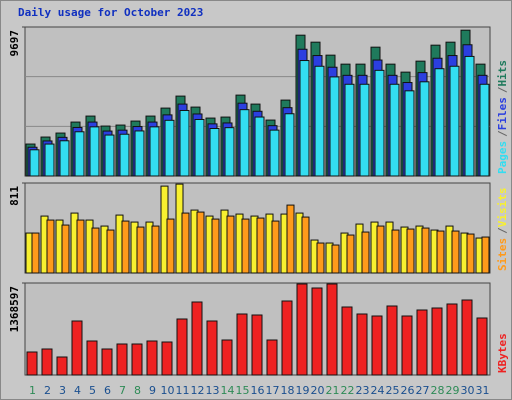 The height and width of the screenshot is (400, 512). What do you see at coordinates (502, 113) in the screenshot?
I see `legend-entry: Files` at bounding box center [502, 113].